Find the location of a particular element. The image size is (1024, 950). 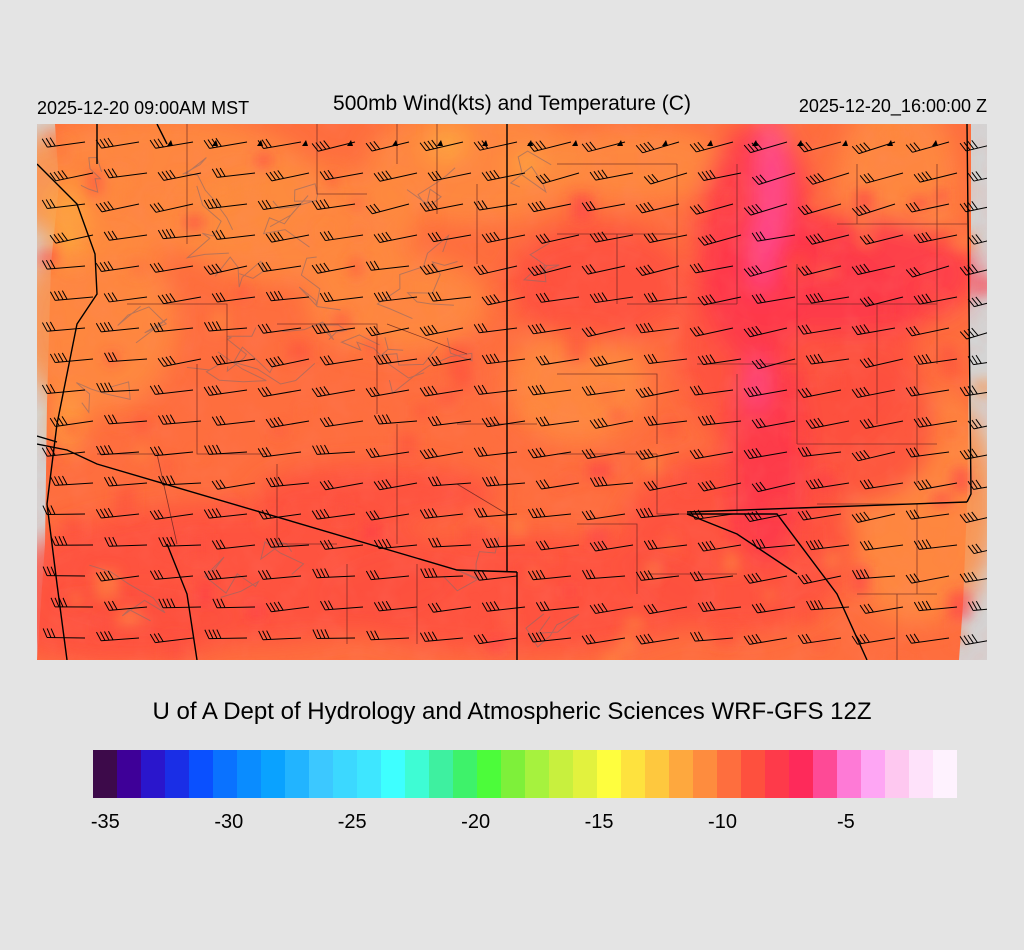

colorbar-ticks: -35 -30 -25 -20 -15 -10 -5 is located at coordinates (512, 823).